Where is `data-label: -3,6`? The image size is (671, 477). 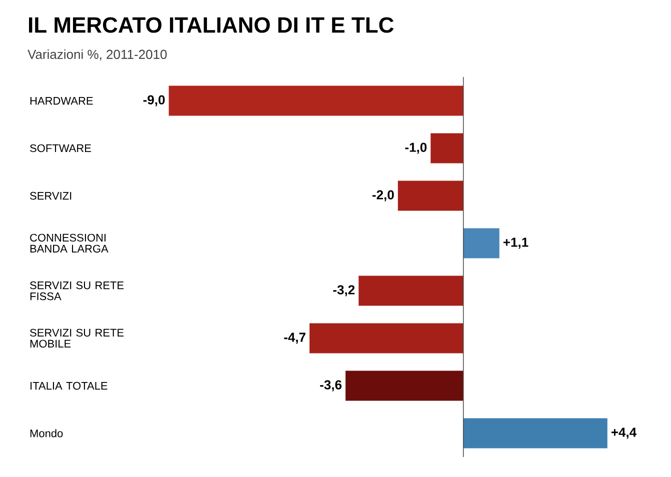
data-label: -3,6 is located at coordinates (331, 386).